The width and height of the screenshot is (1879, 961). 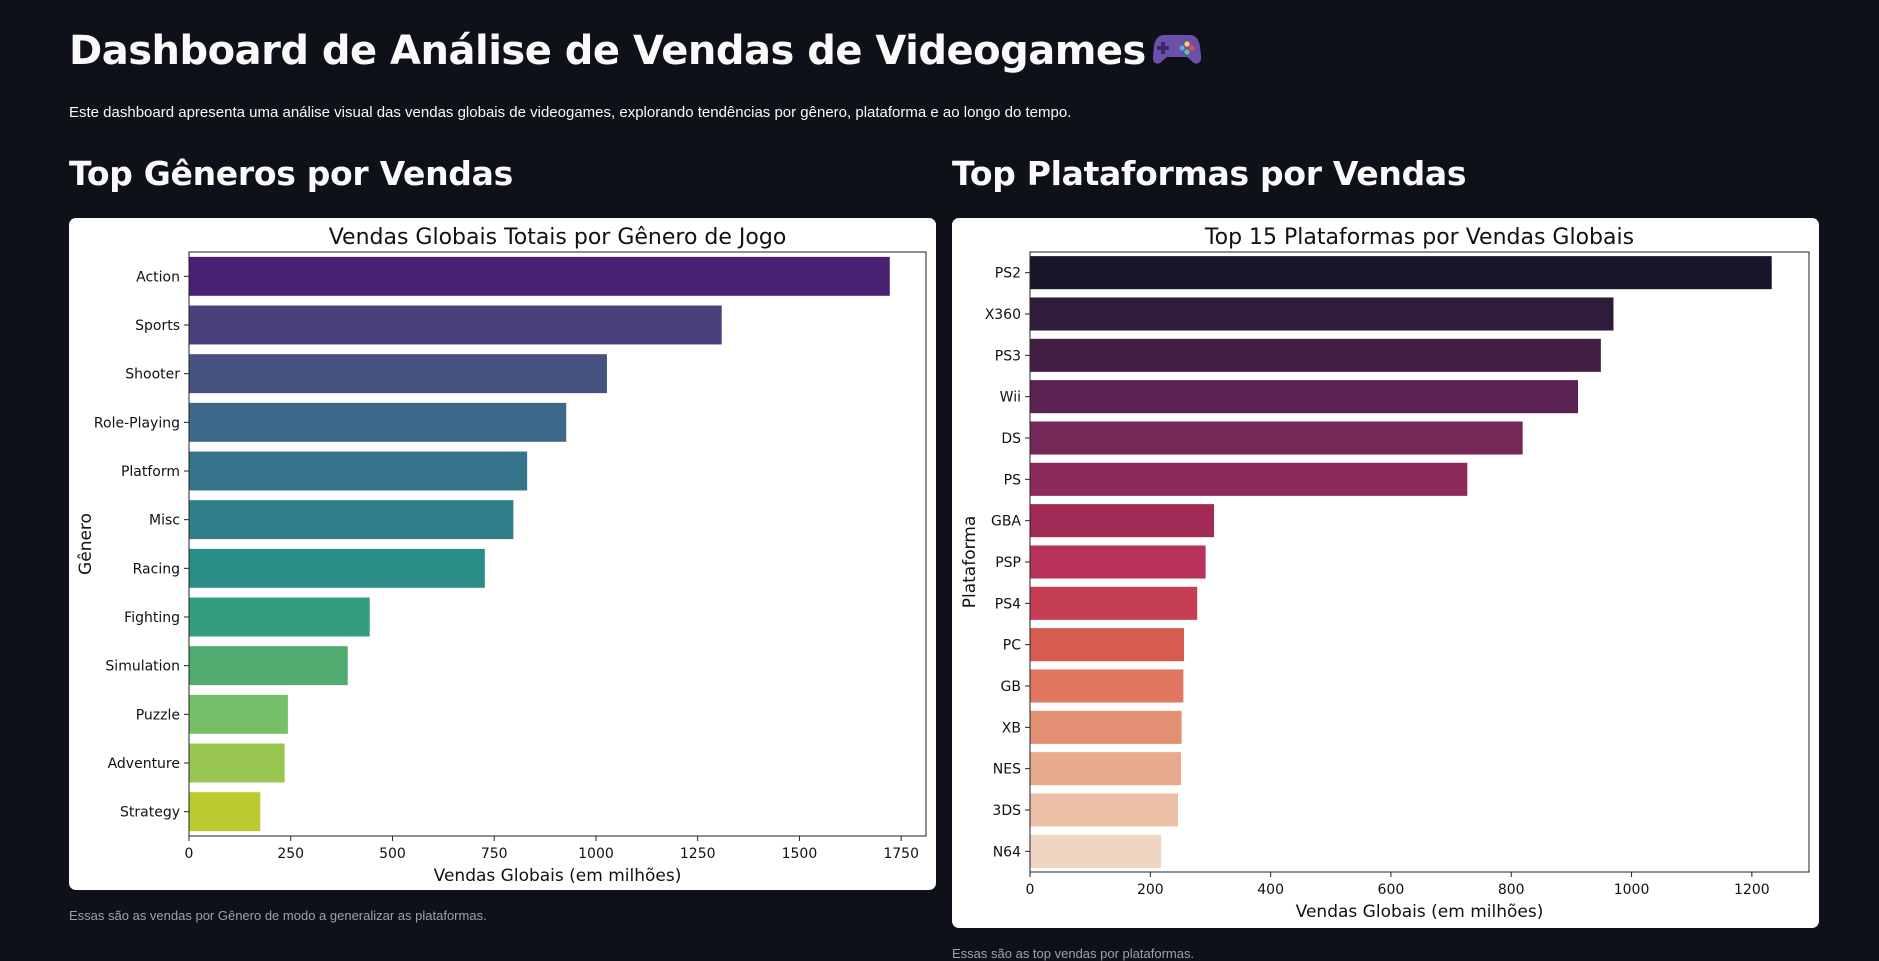 What do you see at coordinates (1073, 953) in the screenshot?
I see `platform-caption: Essas são as top vendas por plataformas.` at bounding box center [1073, 953].